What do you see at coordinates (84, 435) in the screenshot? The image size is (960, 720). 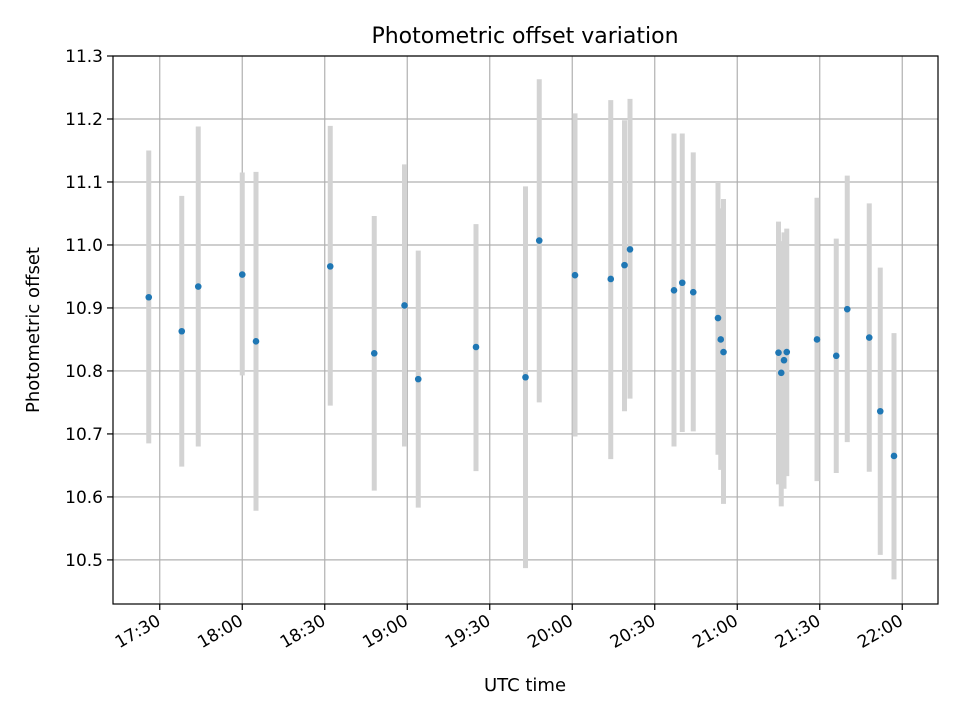 I see `y-tick-label: 10.7` at bounding box center [84, 435].